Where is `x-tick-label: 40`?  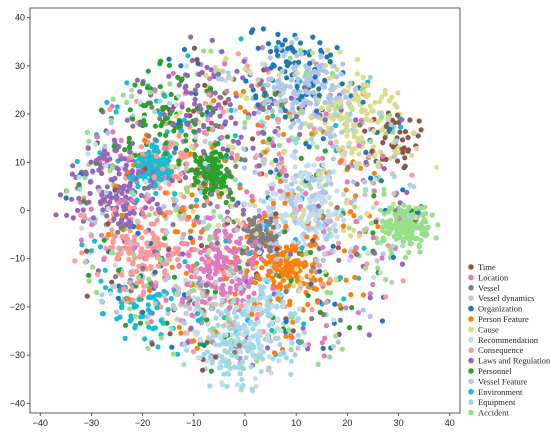
x-tick-label: 40 is located at coordinates (450, 423).